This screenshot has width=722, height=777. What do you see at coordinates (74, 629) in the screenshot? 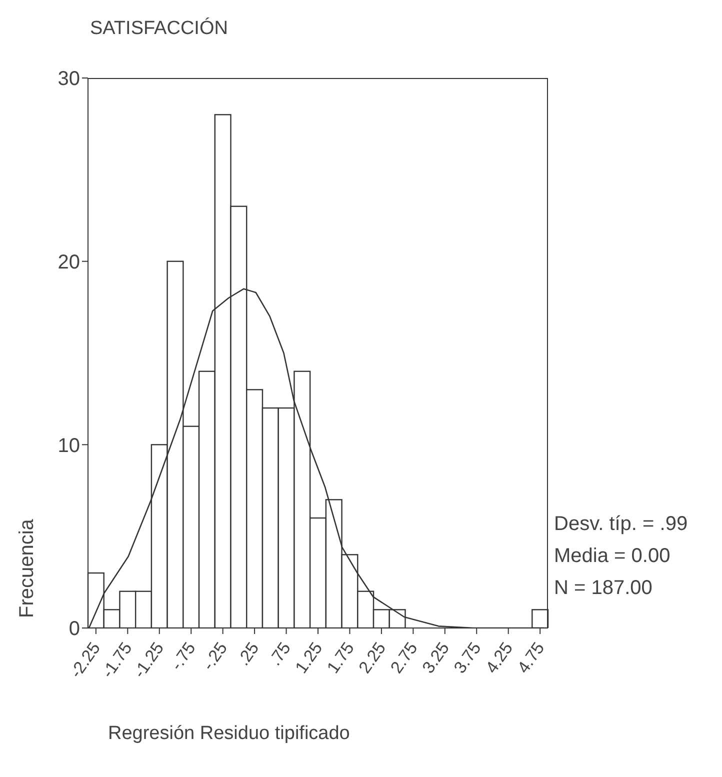
I see `y-tick-label: 0` at bounding box center [74, 629].